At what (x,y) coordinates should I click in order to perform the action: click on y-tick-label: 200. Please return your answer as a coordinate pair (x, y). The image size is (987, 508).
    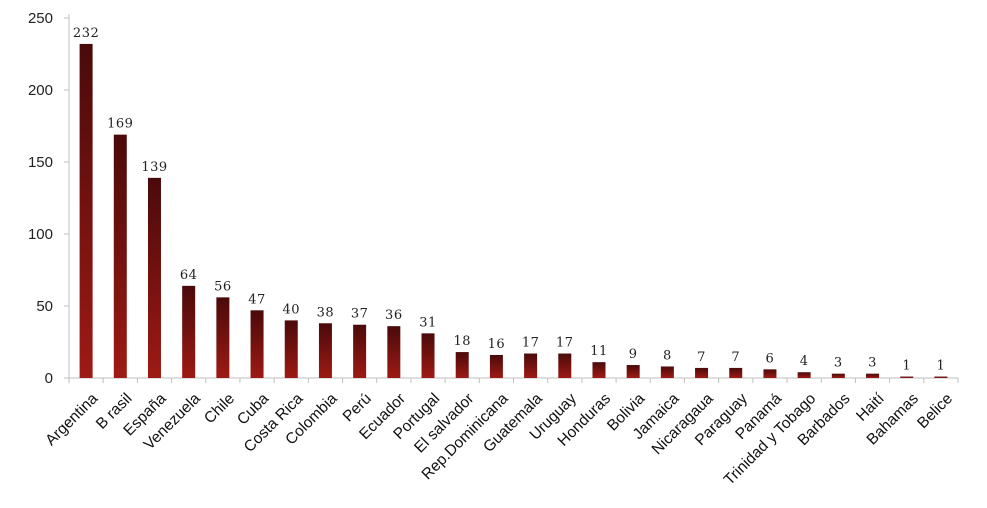
    Looking at the image, I should click on (40, 90).